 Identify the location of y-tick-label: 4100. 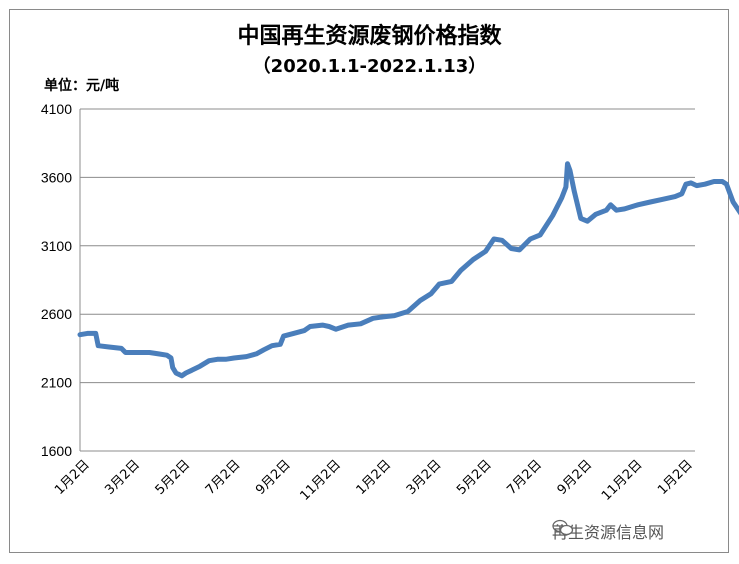
(56, 109).